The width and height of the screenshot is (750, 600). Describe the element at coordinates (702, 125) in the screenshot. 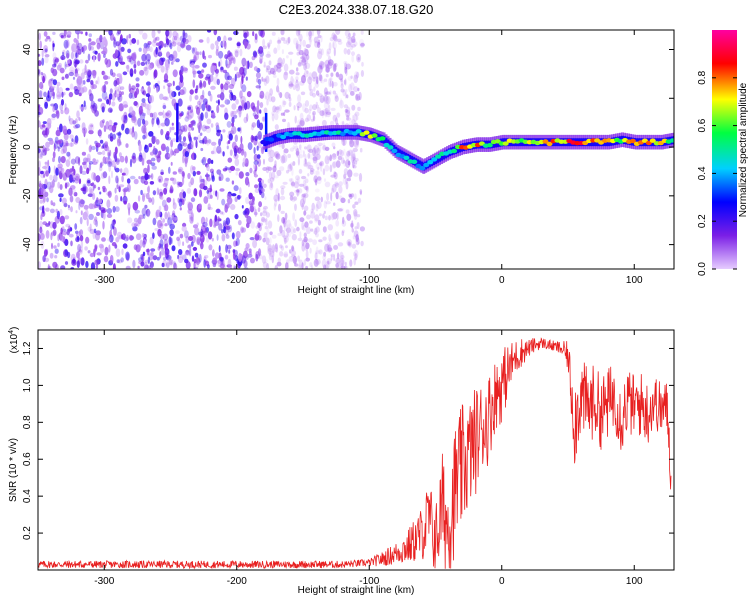

I see `colorbar-tick-label: 0.6` at that location.